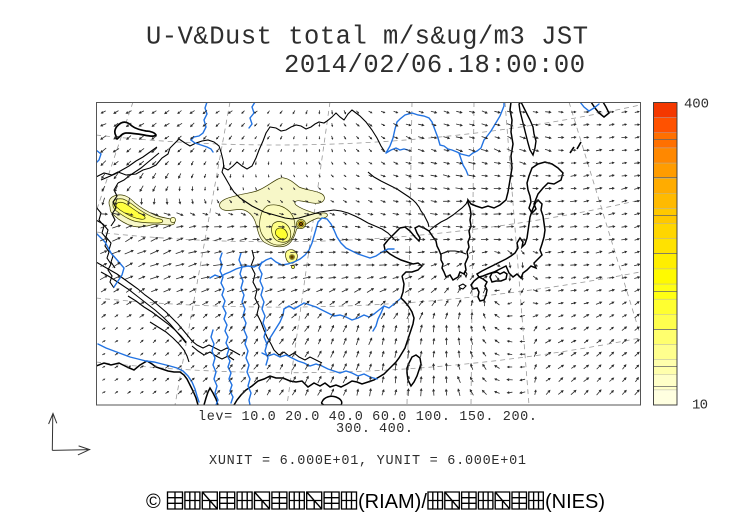 The width and height of the screenshot is (752, 532). Describe the element at coordinates (367, 417) in the screenshot. I see `svg-text:lev= 10.0 20.0 40.0 60.0 100.: lev= 10.0 20.0 40.0 60.0 100. 150. 200.` at that location.